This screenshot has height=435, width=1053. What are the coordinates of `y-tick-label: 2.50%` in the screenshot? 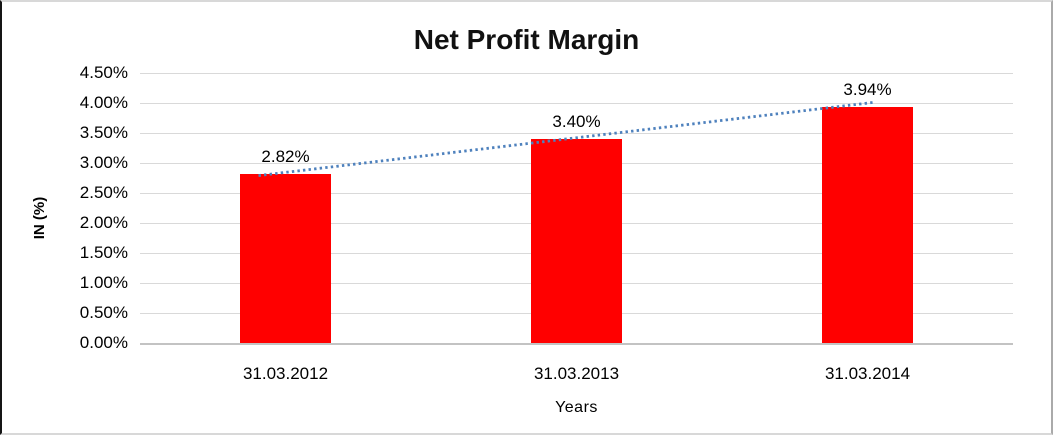 It's located at (103, 192).